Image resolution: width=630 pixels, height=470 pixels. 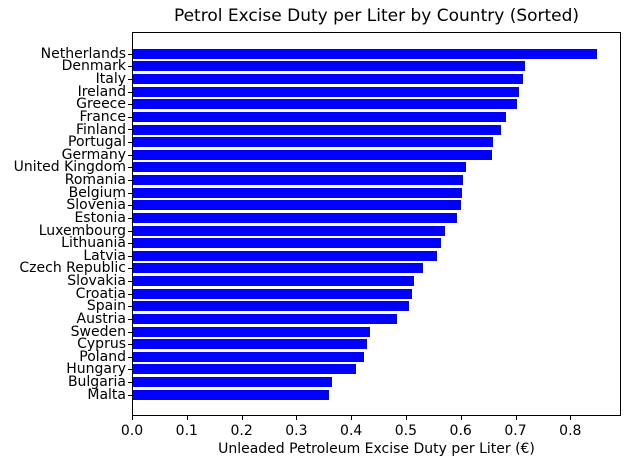 I want to click on y-tick-label: Austria, so click(x=101, y=318).